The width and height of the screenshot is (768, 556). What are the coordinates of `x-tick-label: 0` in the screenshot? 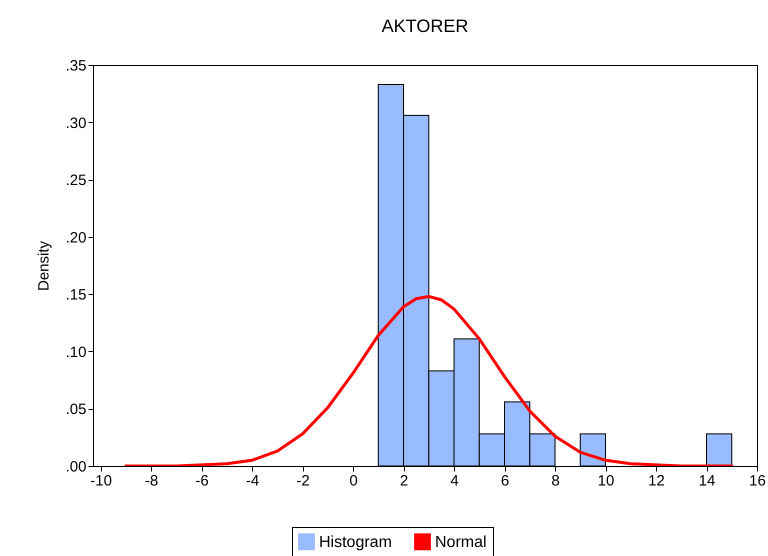 It's located at (353, 481).